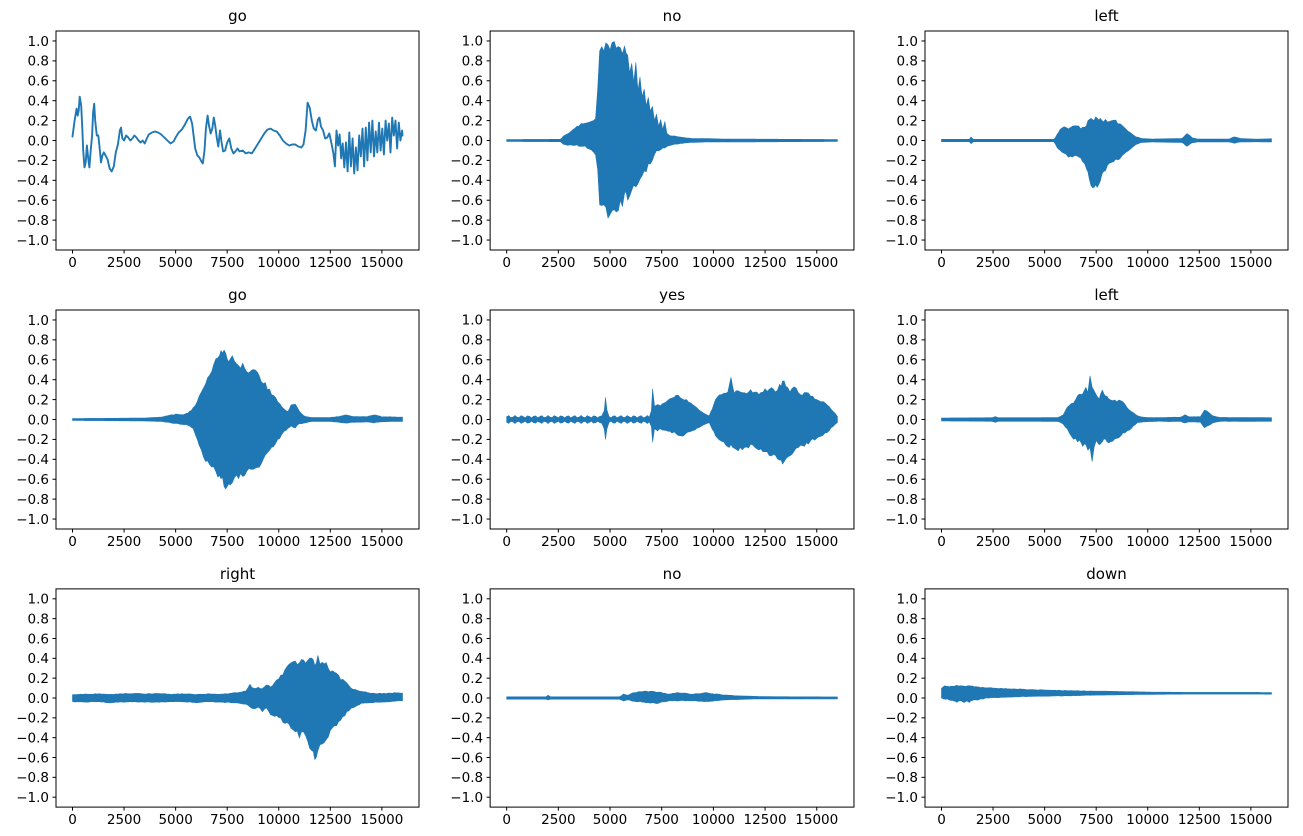  I want to click on subplot-title: no, so click(672, 574).